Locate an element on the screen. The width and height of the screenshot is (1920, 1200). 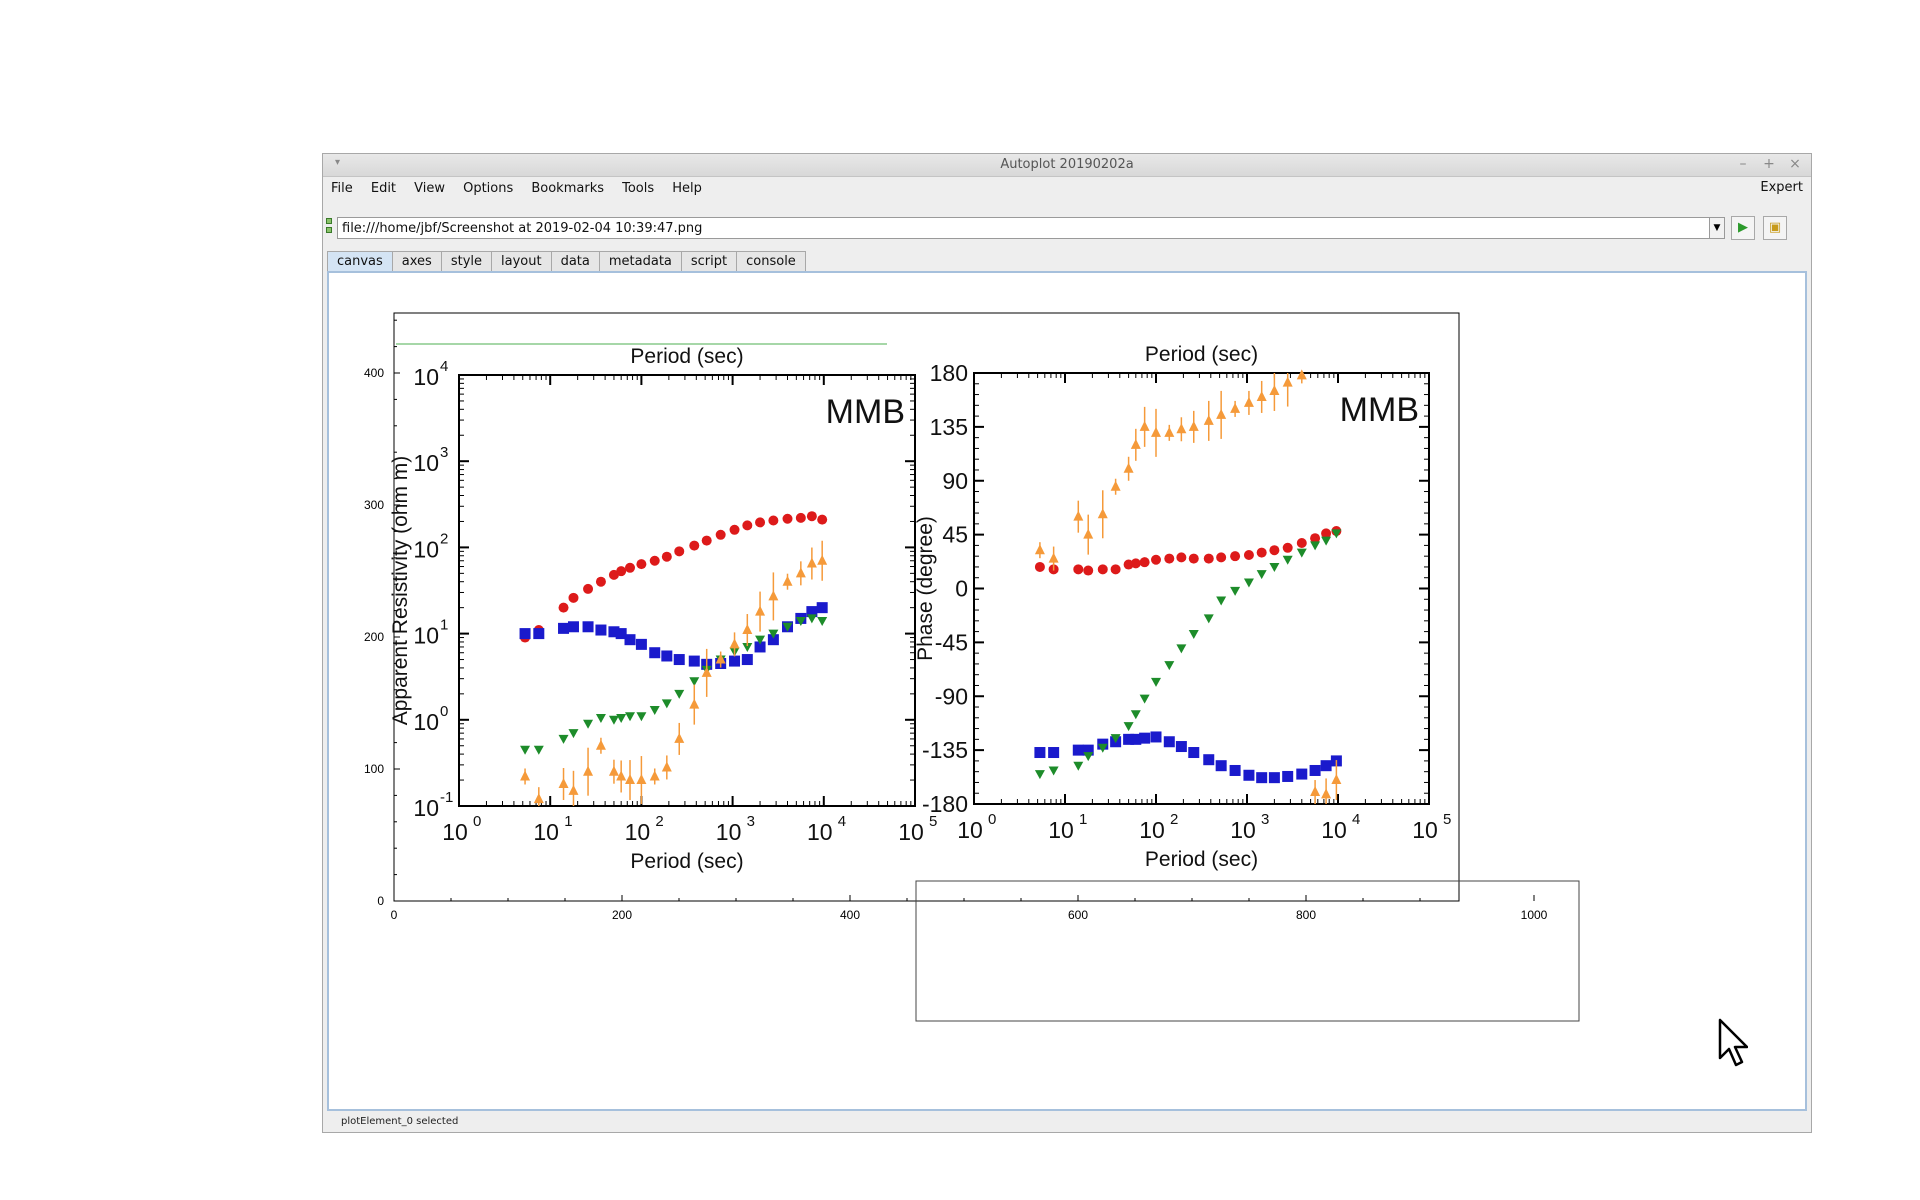
x-tick-label: 600 is located at coordinates (1078, 915).